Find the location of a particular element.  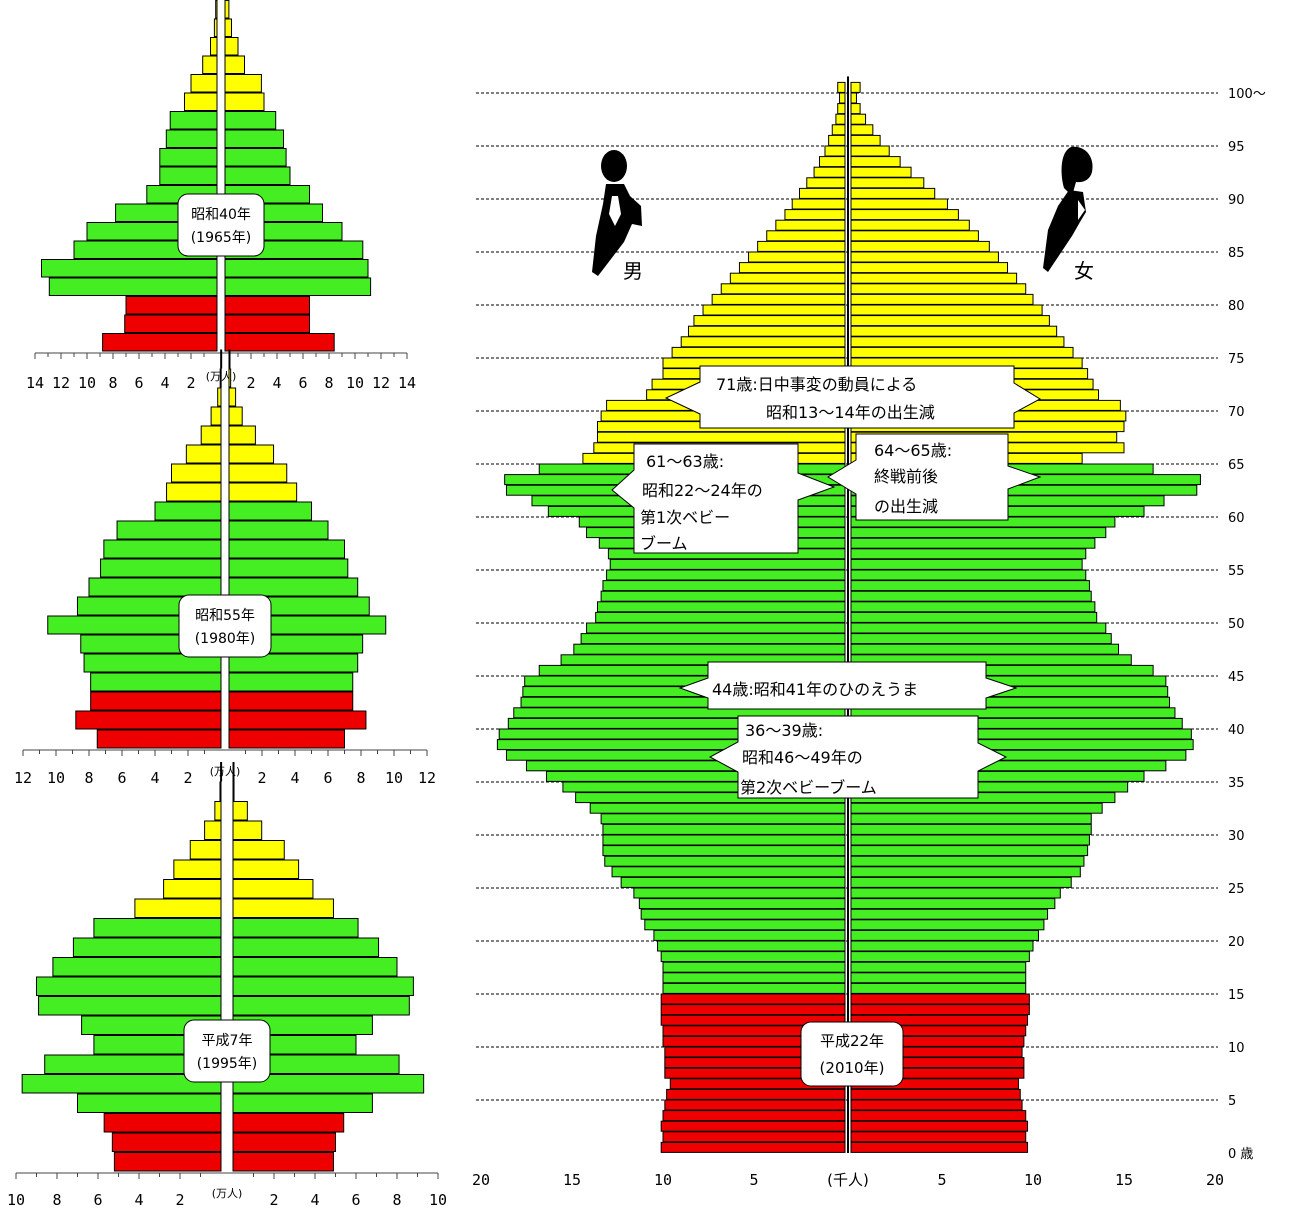

x-tick-label: 15 is located at coordinates (572, 1180).